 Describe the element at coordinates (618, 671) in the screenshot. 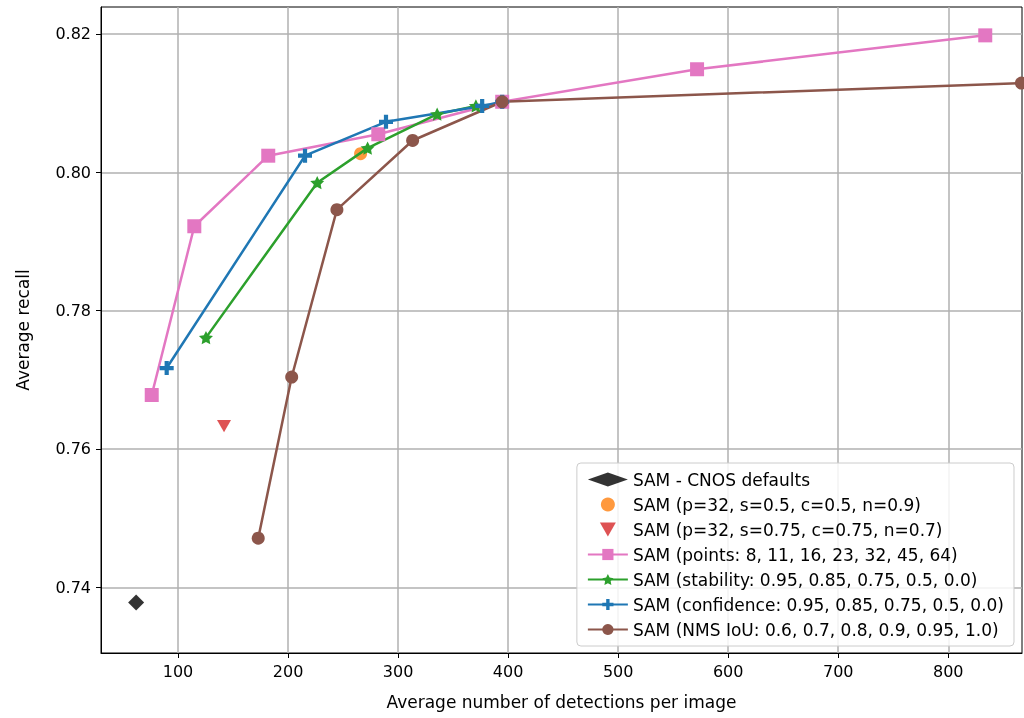

I see `x-tick-label: 500` at that location.